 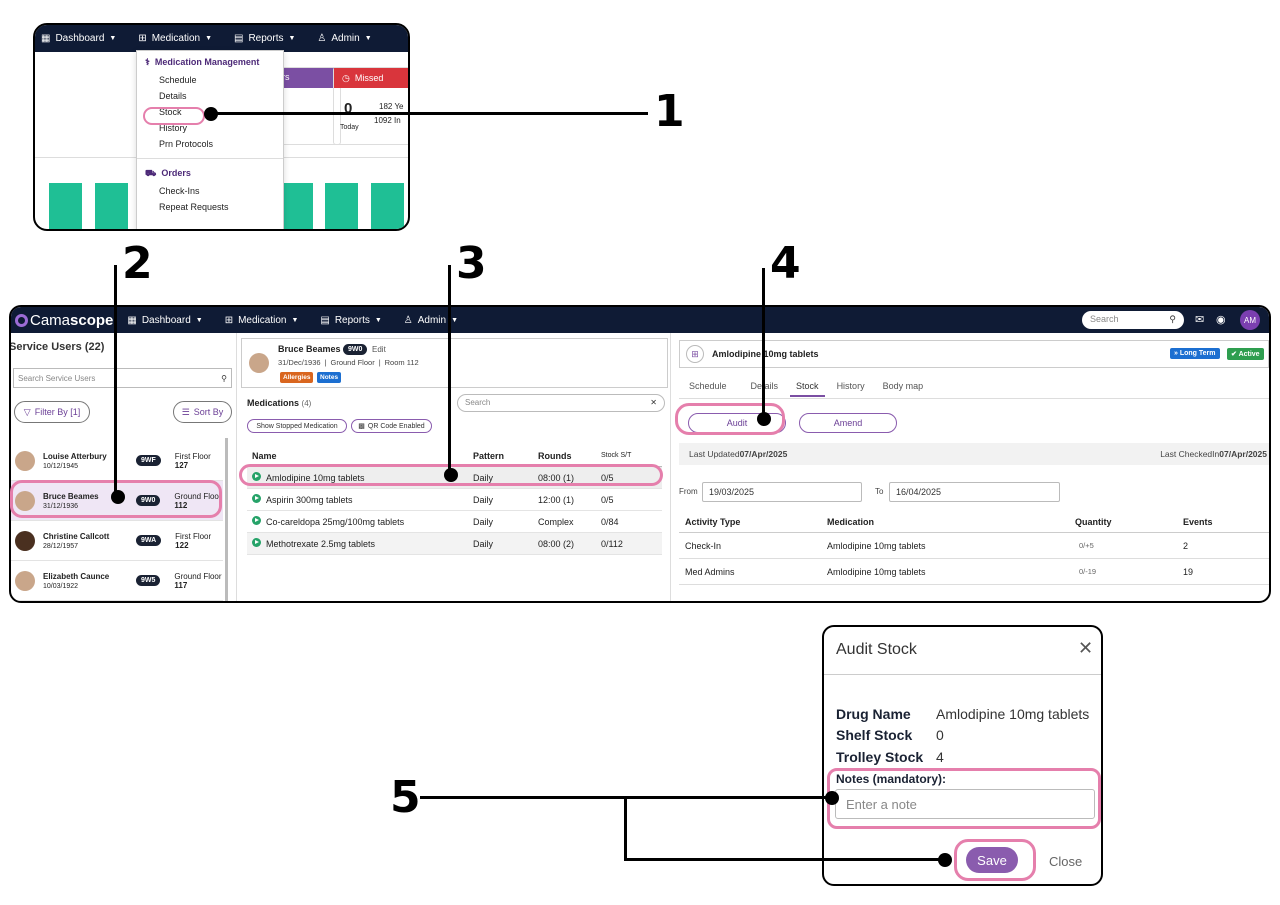 What do you see at coordinates (708, 386) in the screenshot?
I see `tab-schedule: Schedule` at bounding box center [708, 386].